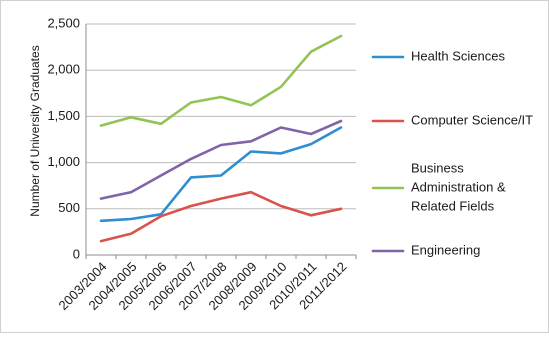  Describe the element at coordinates (437, 167) in the screenshot. I see `legend-label: Business` at that location.